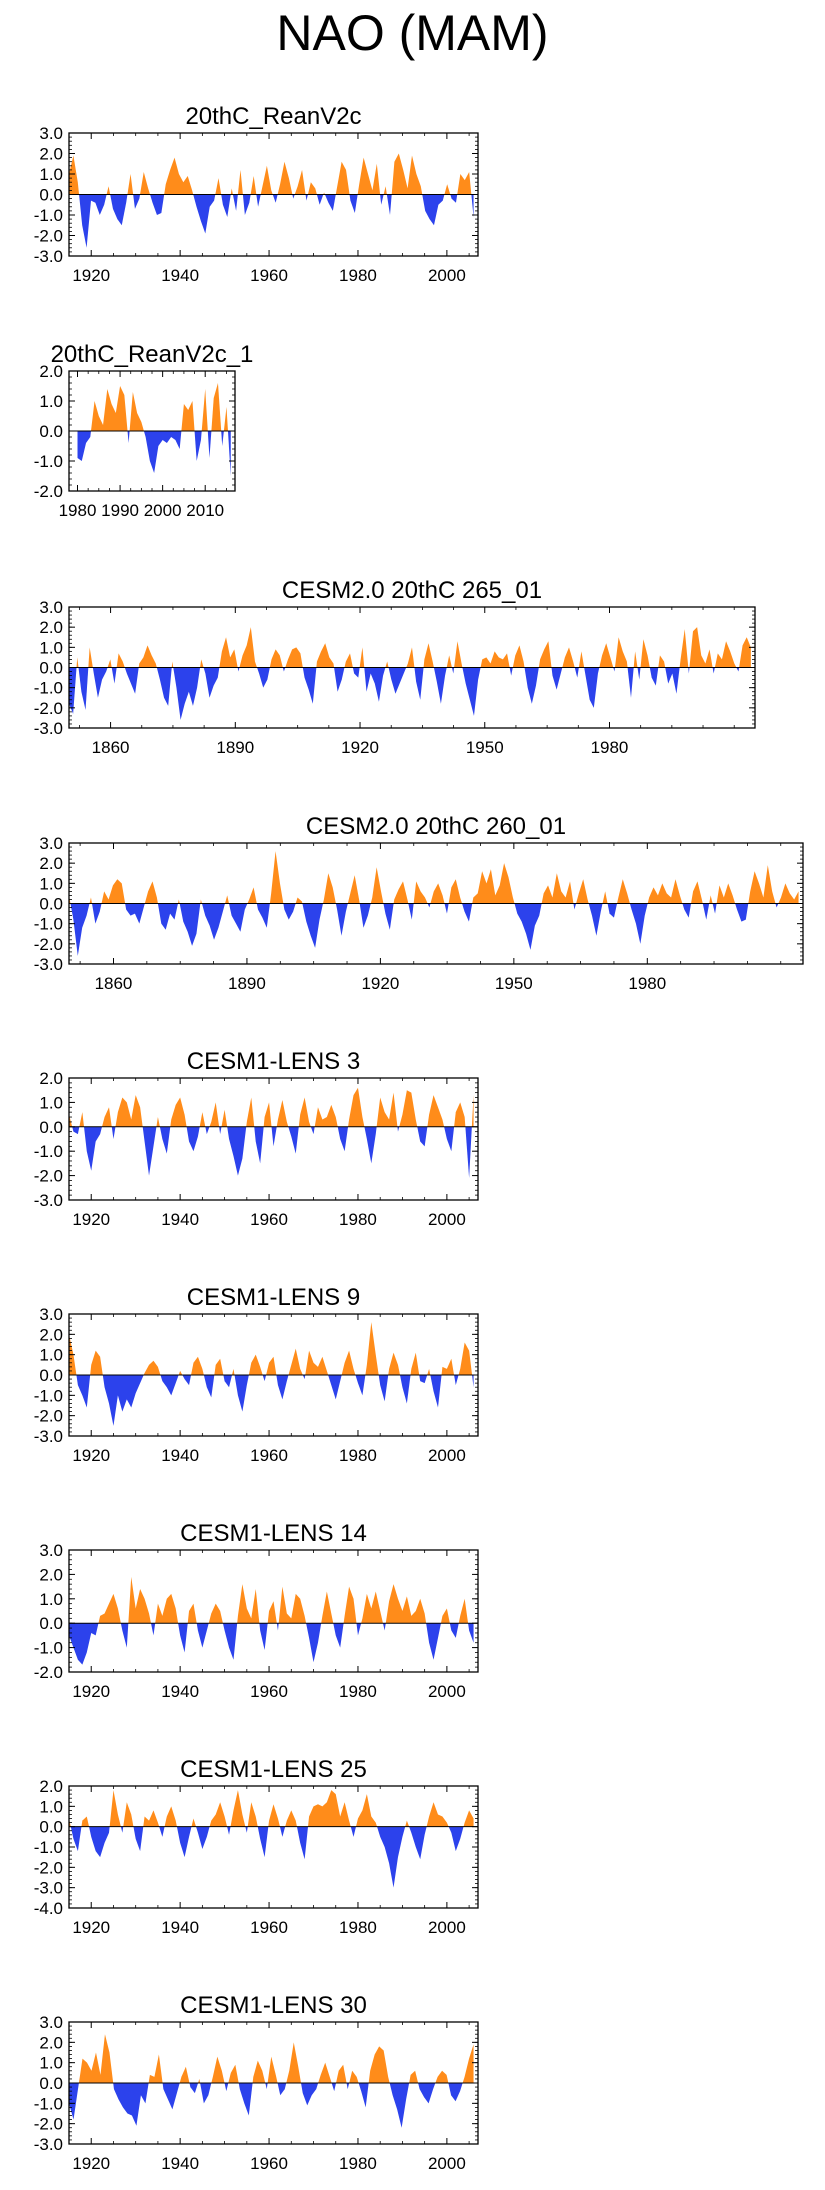  Describe the element at coordinates (111, 747) in the screenshot. I see `x-tick-label: 1860` at that location.